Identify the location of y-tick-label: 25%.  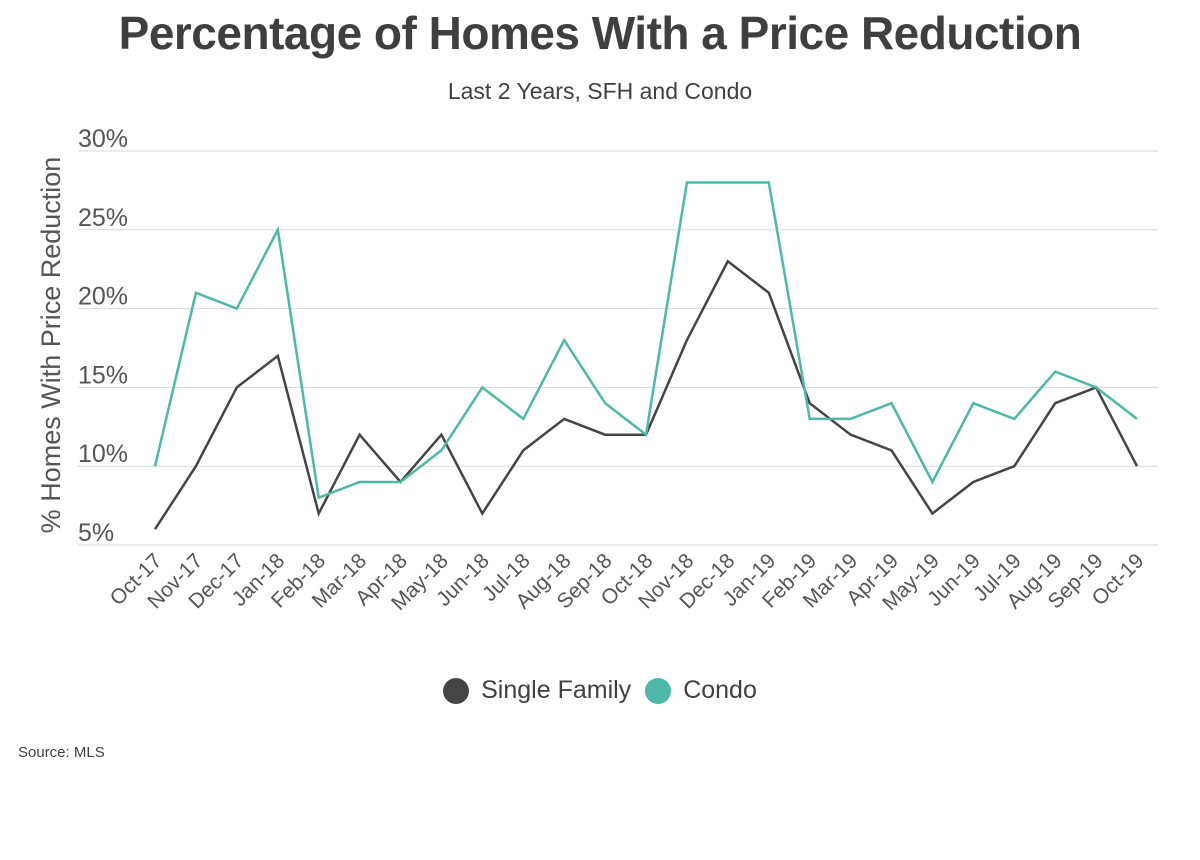
(103, 218).